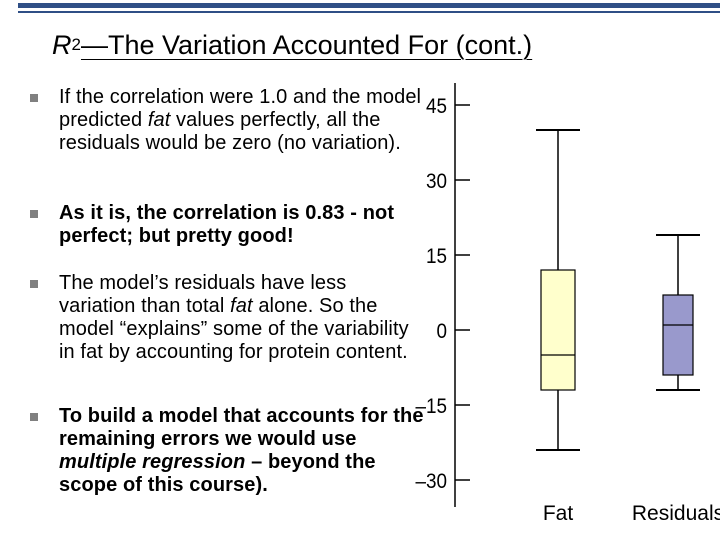 This screenshot has height=540, width=720. I want to click on y-tick-label: 30, so click(436, 181).